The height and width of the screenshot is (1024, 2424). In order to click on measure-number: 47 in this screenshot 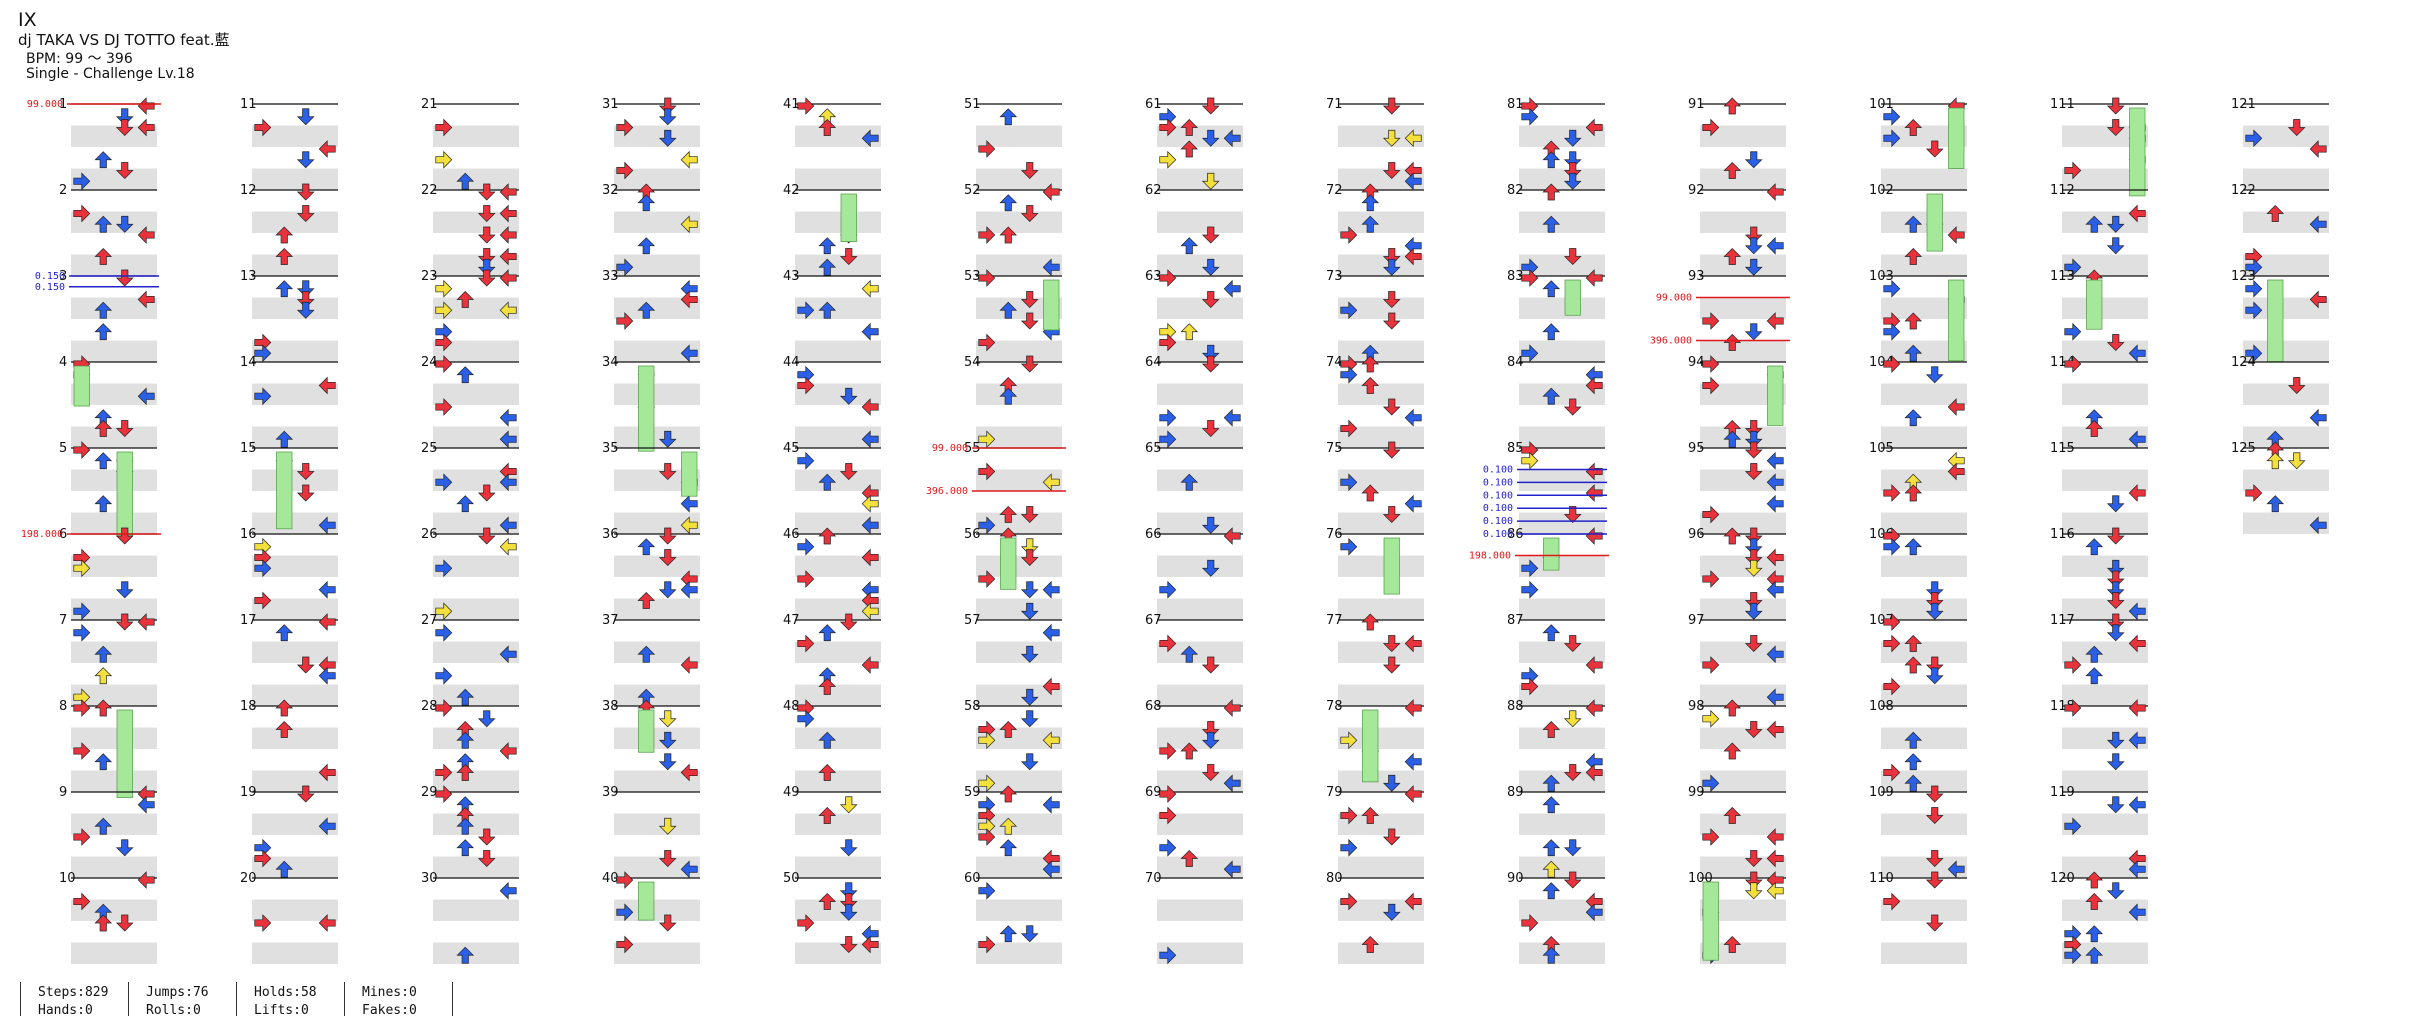, I will do `click(791, 620)`.